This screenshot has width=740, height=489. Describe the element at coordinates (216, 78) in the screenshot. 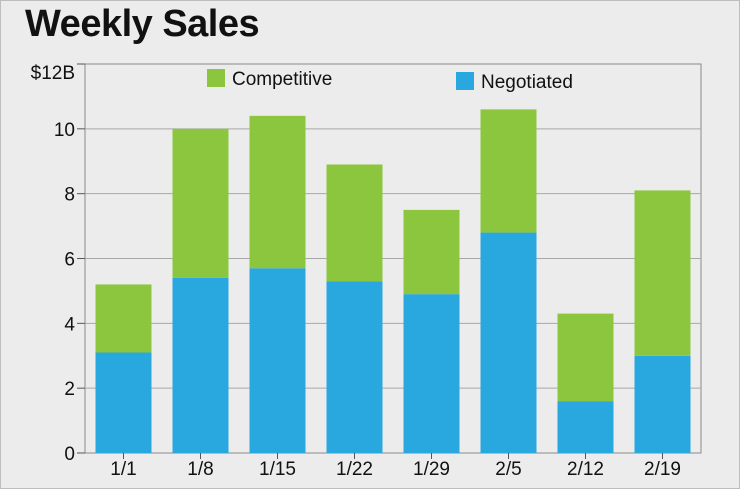

I see `legend-swatch-competitive` at that location.